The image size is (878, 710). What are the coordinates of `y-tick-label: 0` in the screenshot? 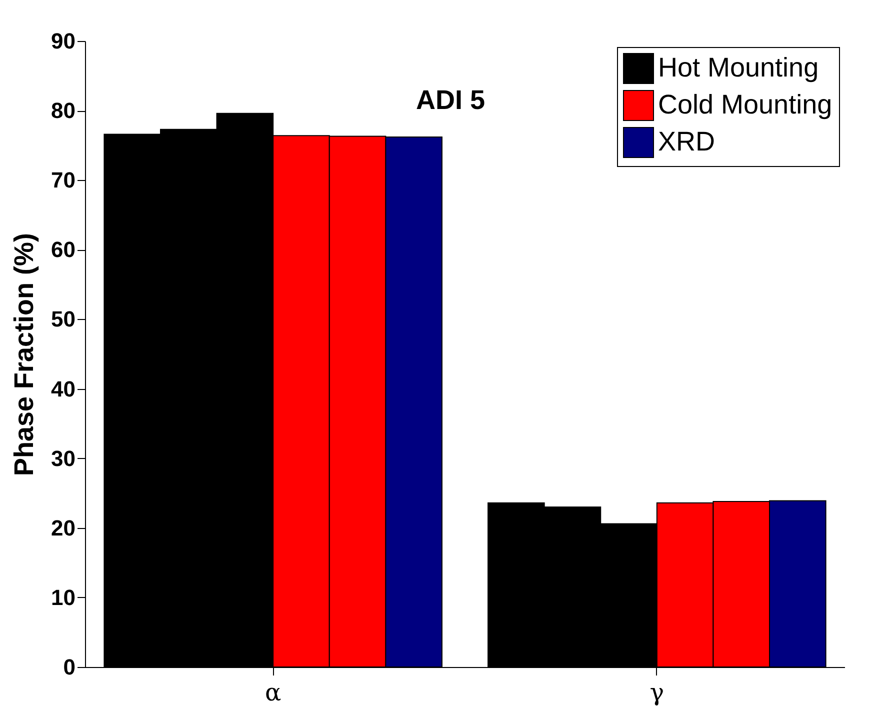 It's located at (69, 667).